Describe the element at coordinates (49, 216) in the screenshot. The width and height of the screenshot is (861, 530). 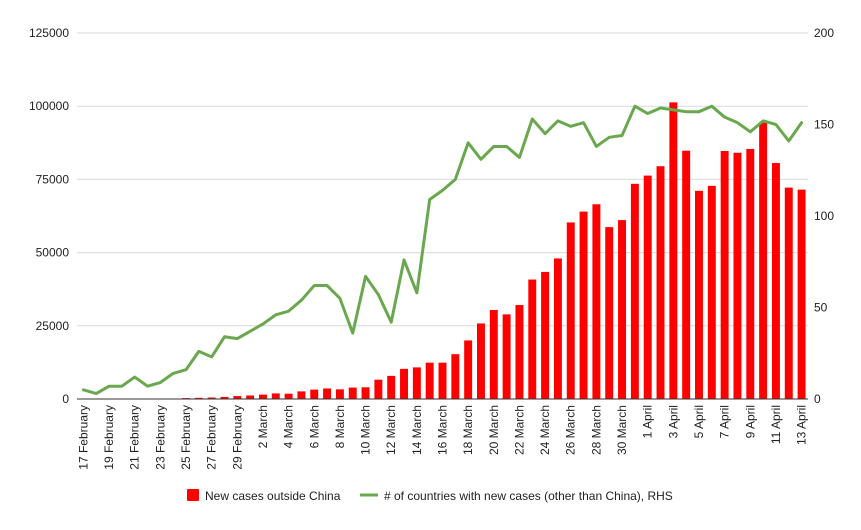
I see `left-axis-ticks: 0 25000 50000 75000 100000 125000` at that location.